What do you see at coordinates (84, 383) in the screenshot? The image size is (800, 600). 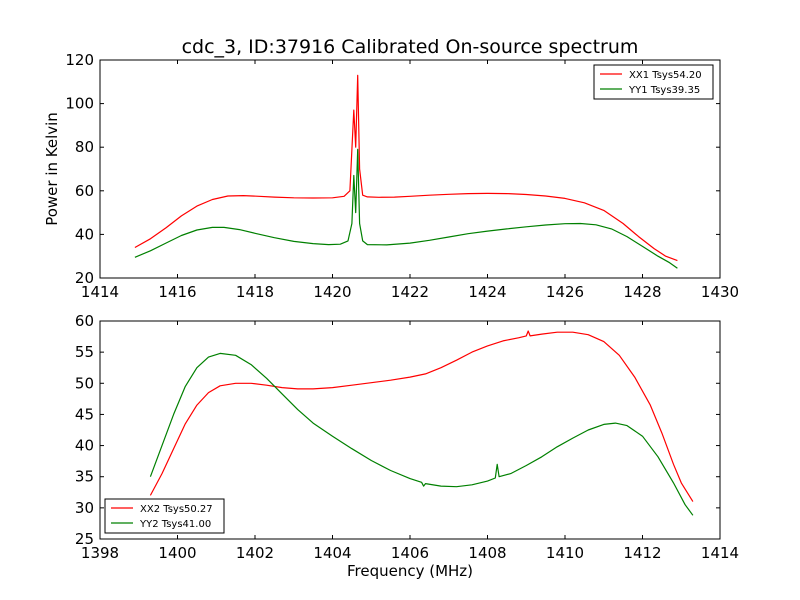 I see `y-tick-label: 50` at bounding box center [84, 383].